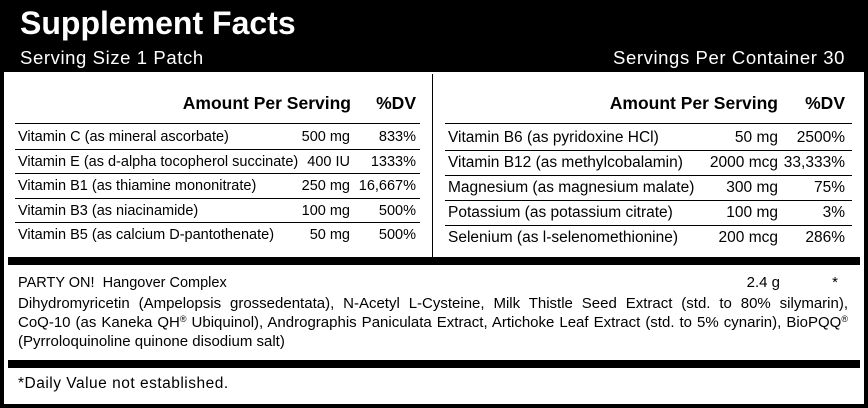 The image size is (868, 408). I want to click on nutrient-dv: 286%, so click(825, 237).